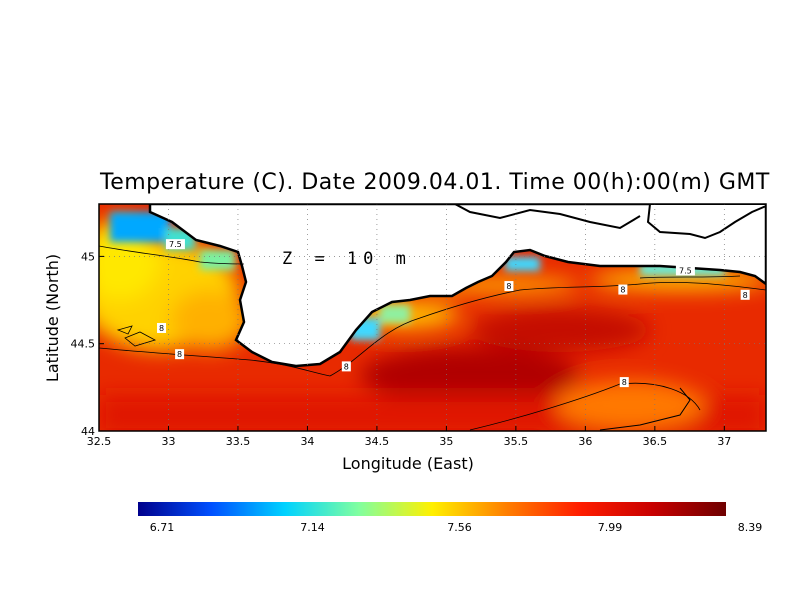  Describe the element at coordinates (560, 330) in the screenshot. I see `warm-core-east` at that location.